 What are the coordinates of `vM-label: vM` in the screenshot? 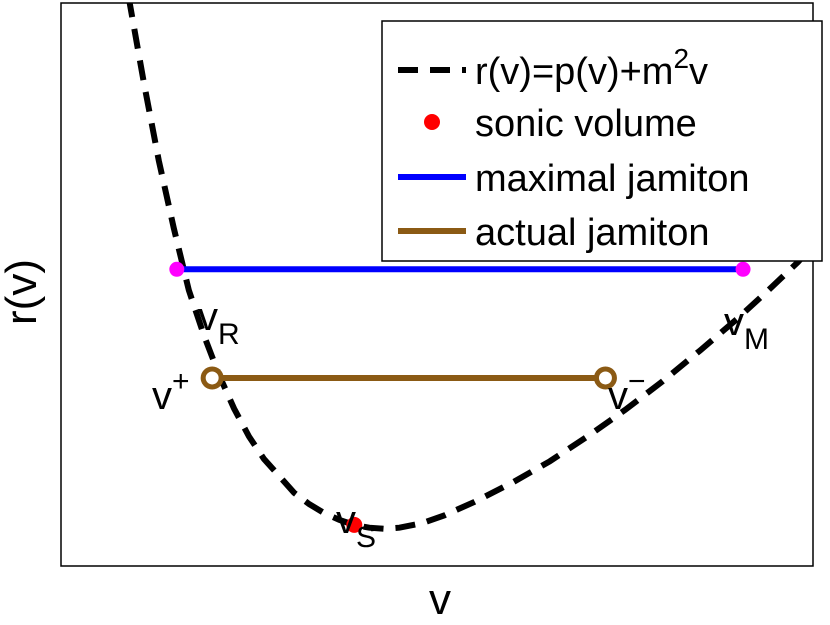 It's located at (746, 328).